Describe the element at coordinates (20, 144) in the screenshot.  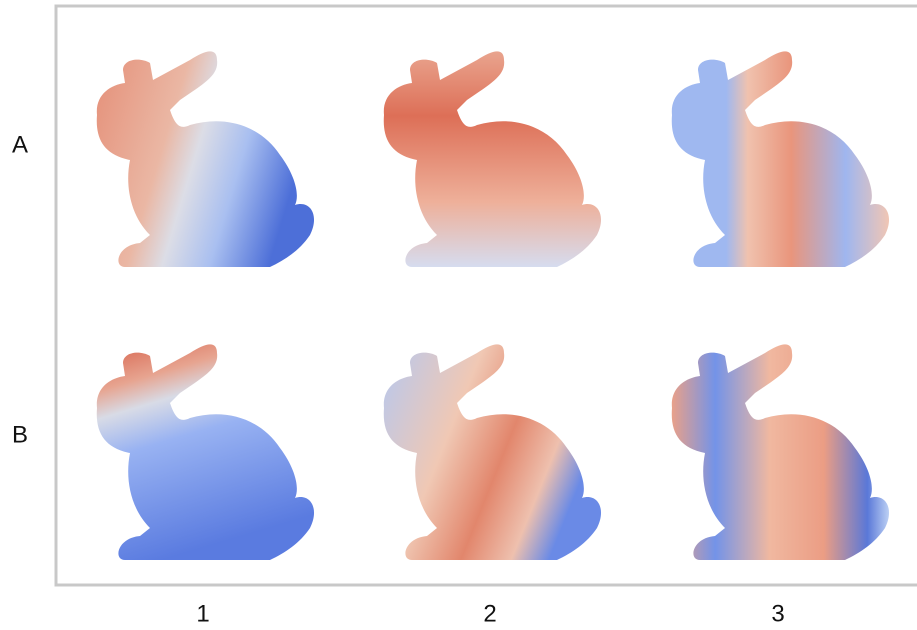
I see `row-label: A` at that location.